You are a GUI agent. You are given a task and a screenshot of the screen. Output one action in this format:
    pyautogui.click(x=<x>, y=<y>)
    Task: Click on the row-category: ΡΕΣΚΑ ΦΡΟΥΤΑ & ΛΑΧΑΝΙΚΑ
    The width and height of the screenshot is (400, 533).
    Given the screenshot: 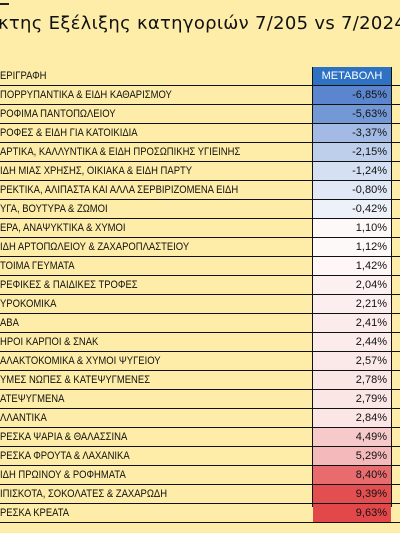 What is the action you would take?
    pyautogui.click(x=65, y=456)
    